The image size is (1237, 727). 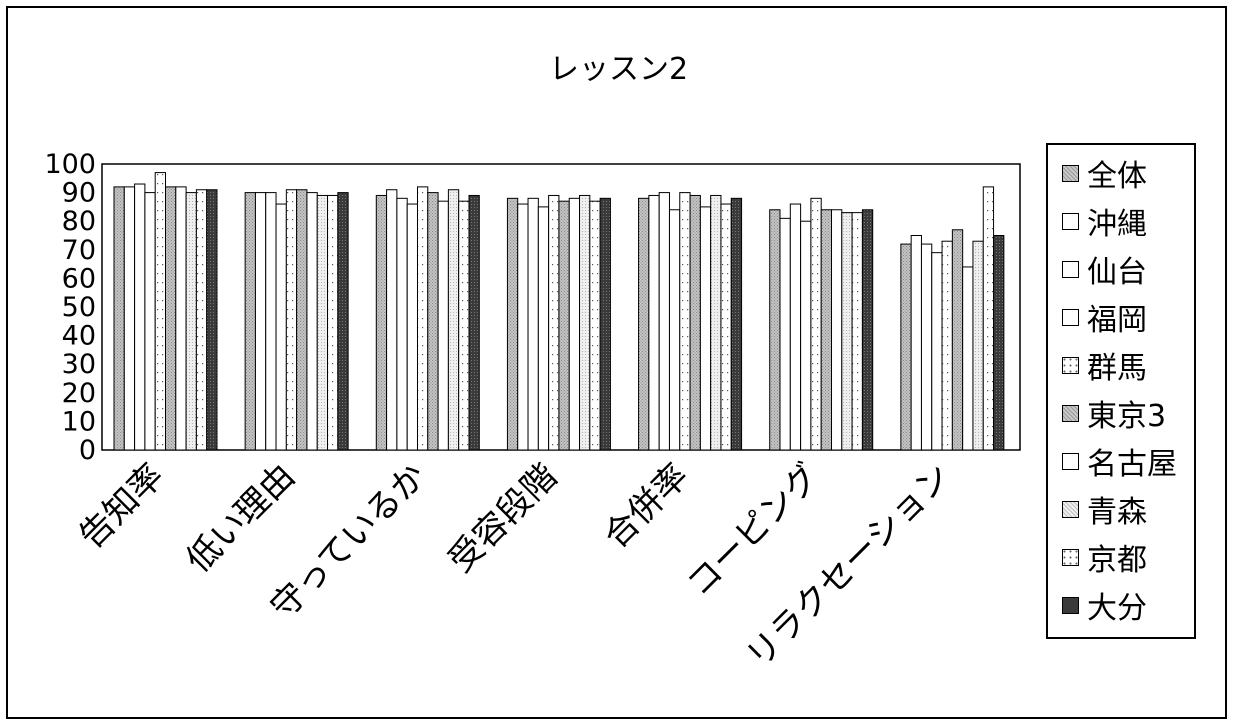 What do you see at coordinates (618, 69) in the screenshot?
I see `chart-title: レッスン2` at bounding box center [618, 69].